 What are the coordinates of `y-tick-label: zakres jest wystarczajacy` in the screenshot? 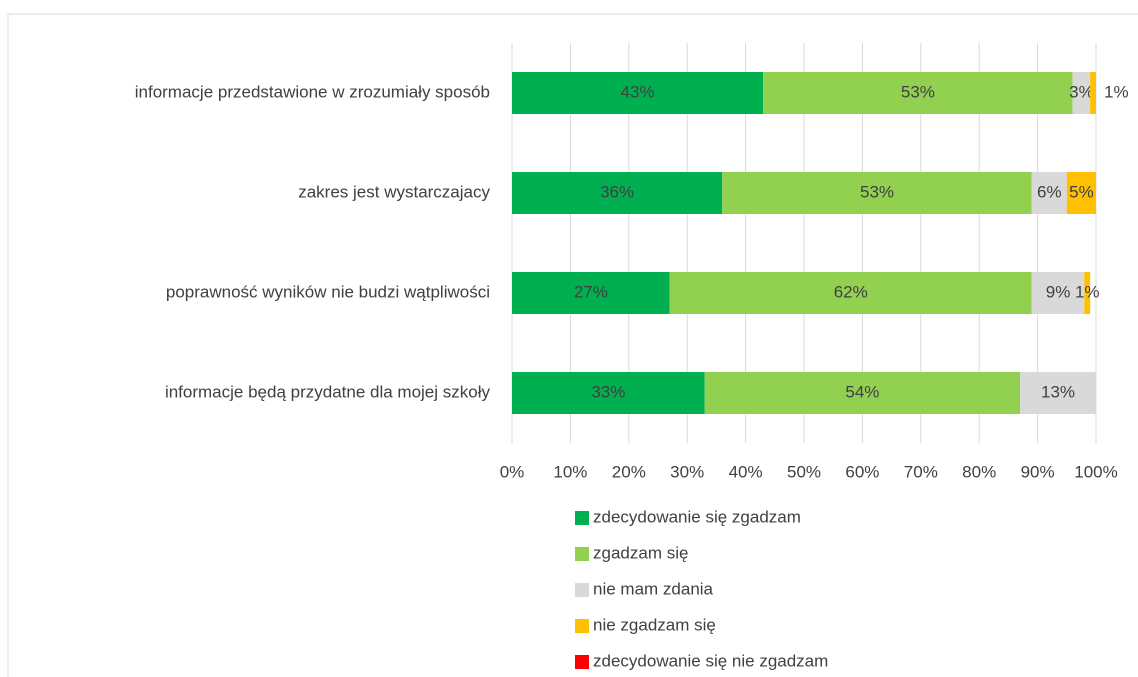 It's located at (394, 191).